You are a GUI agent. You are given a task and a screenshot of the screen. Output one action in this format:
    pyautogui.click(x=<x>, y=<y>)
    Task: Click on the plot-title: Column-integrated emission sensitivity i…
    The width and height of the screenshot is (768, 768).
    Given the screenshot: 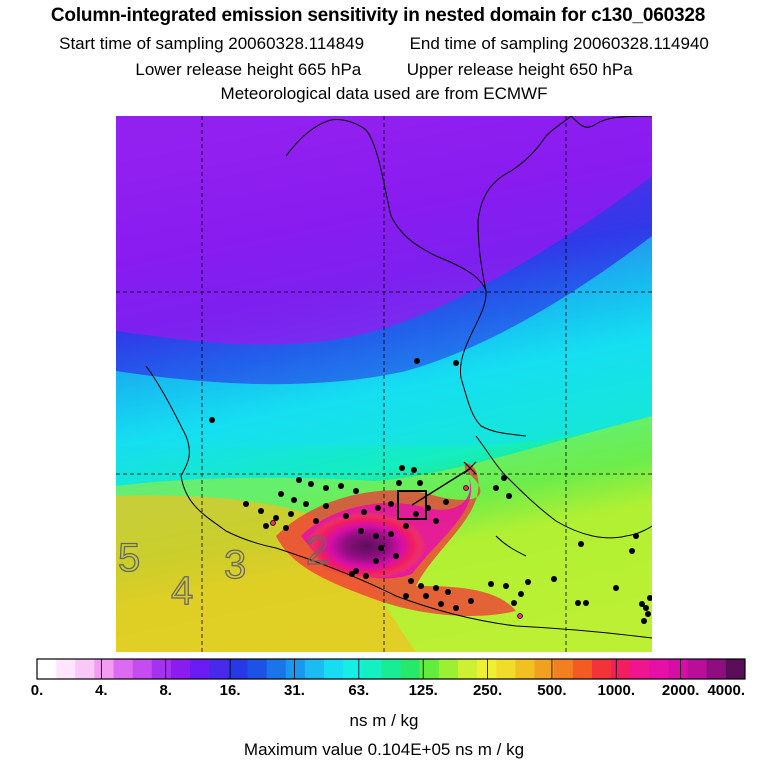 What is the action you would take?
    pyautogui.click(x=378, y=15)
    